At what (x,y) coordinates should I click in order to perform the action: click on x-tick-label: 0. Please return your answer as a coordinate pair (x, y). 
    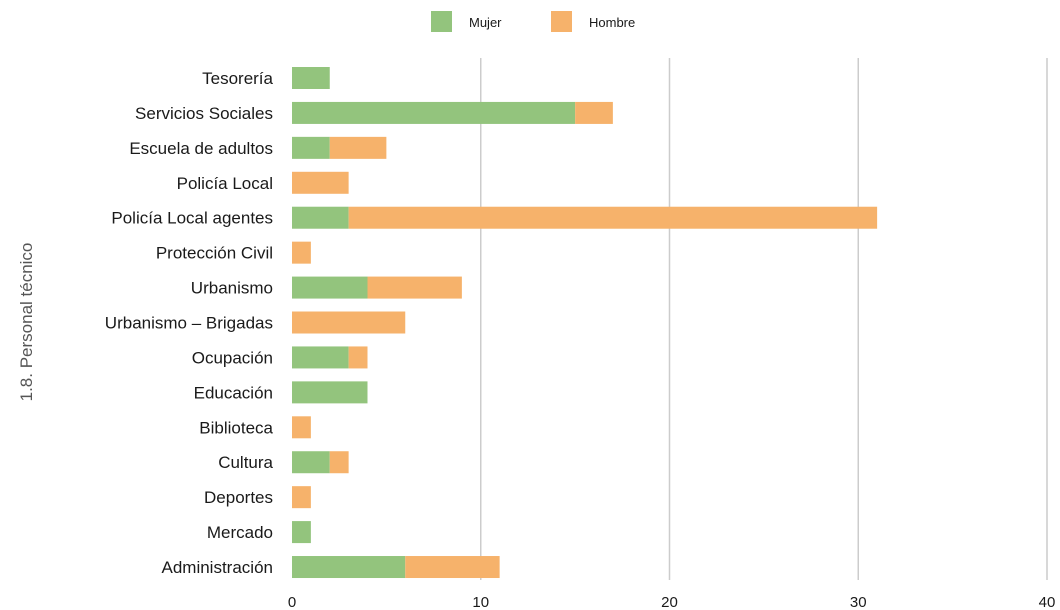
    Looking at the image, I should click on (292, 602).